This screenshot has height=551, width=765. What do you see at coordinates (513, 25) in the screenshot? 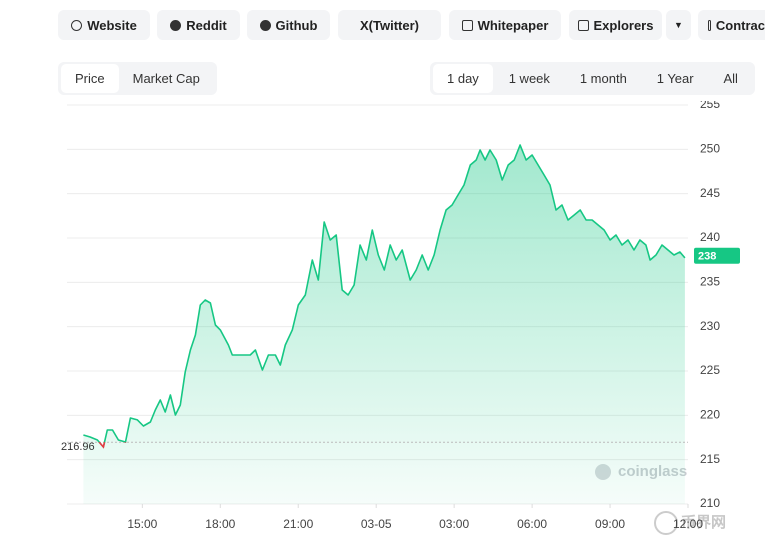
I see `link-label: Whitepaper` at bounding box center [513, 25].